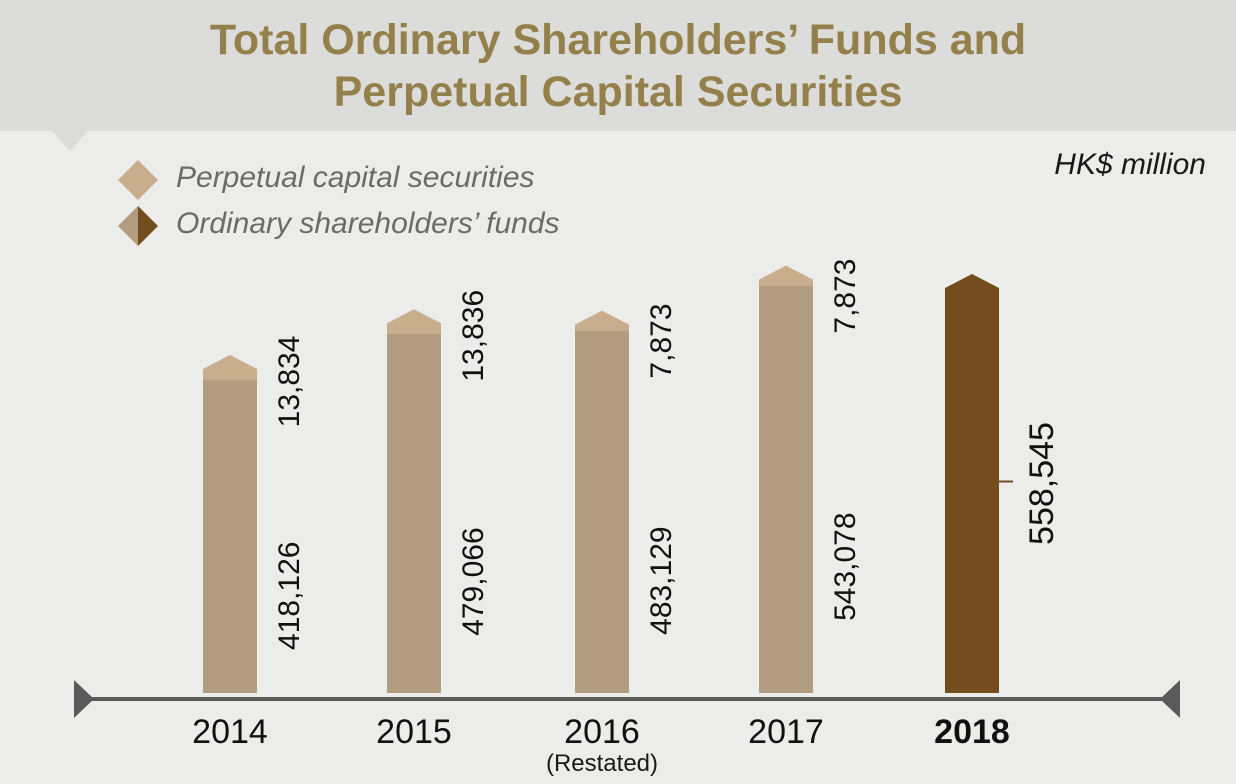 The width and height of the screenshot is (1236, 784). I want to click on bar-ordinary-2016, so click(602, 511).